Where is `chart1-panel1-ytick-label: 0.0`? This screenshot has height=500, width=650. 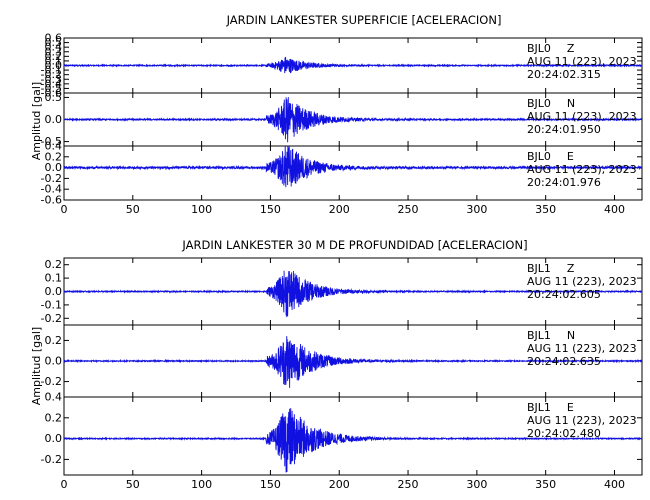
chart1-panel1-ytick-label: 0.0 is located at coordinates (54, 361).